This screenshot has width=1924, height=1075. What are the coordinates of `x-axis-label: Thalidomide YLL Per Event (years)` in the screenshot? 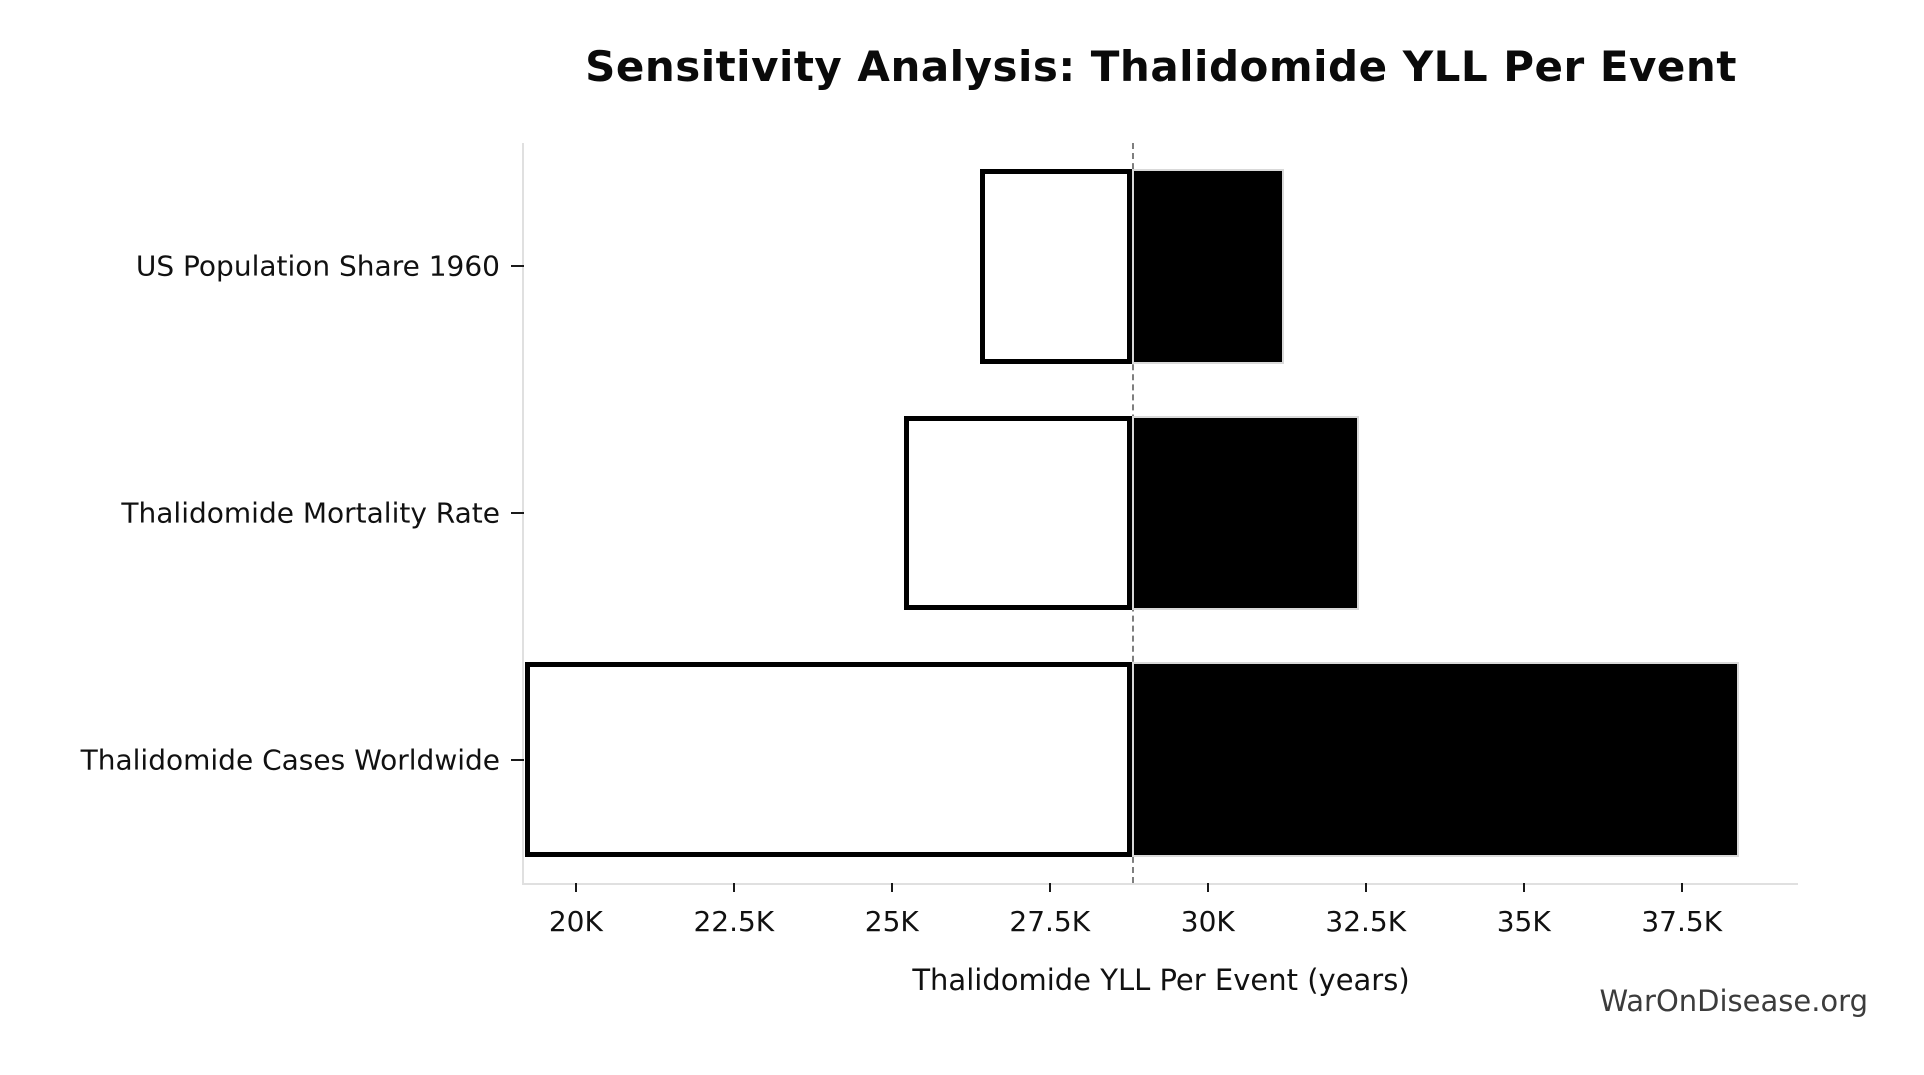 It's located at (1161, 980).